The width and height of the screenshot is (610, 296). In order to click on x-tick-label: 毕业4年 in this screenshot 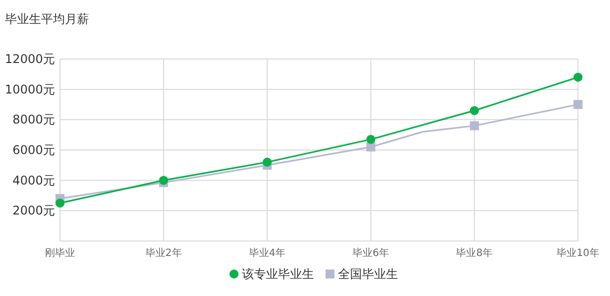, I will do `click(267, 253)`.